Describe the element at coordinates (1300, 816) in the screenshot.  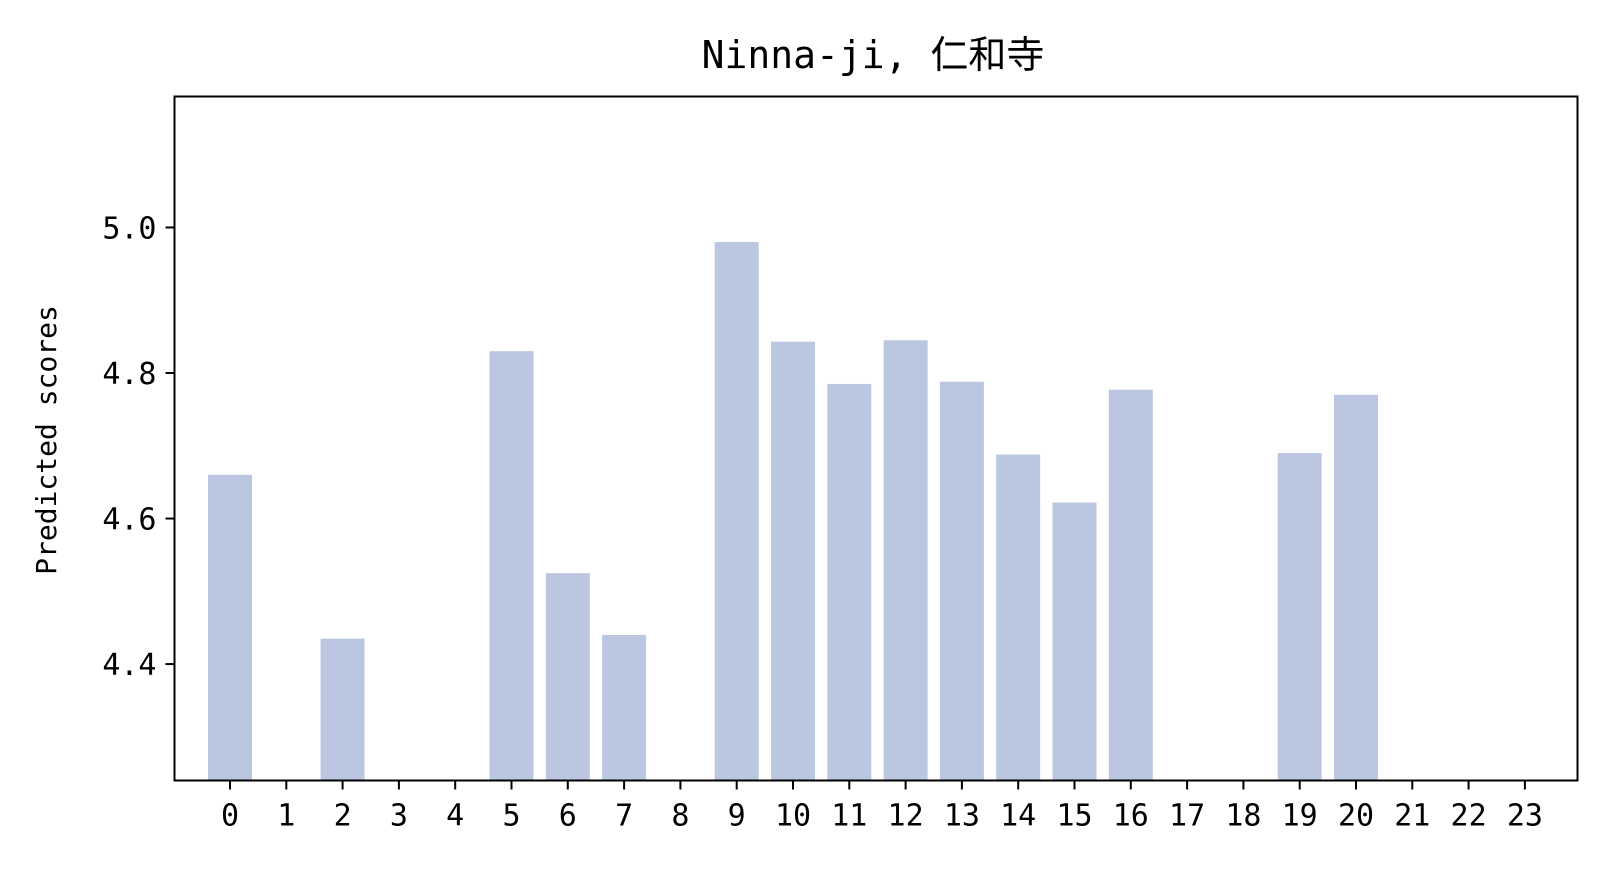
I see `x-tick-label-19: 19` at that location.